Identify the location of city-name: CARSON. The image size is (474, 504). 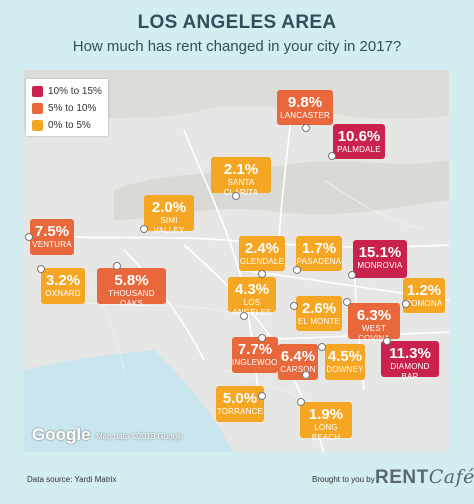
(298, 369).